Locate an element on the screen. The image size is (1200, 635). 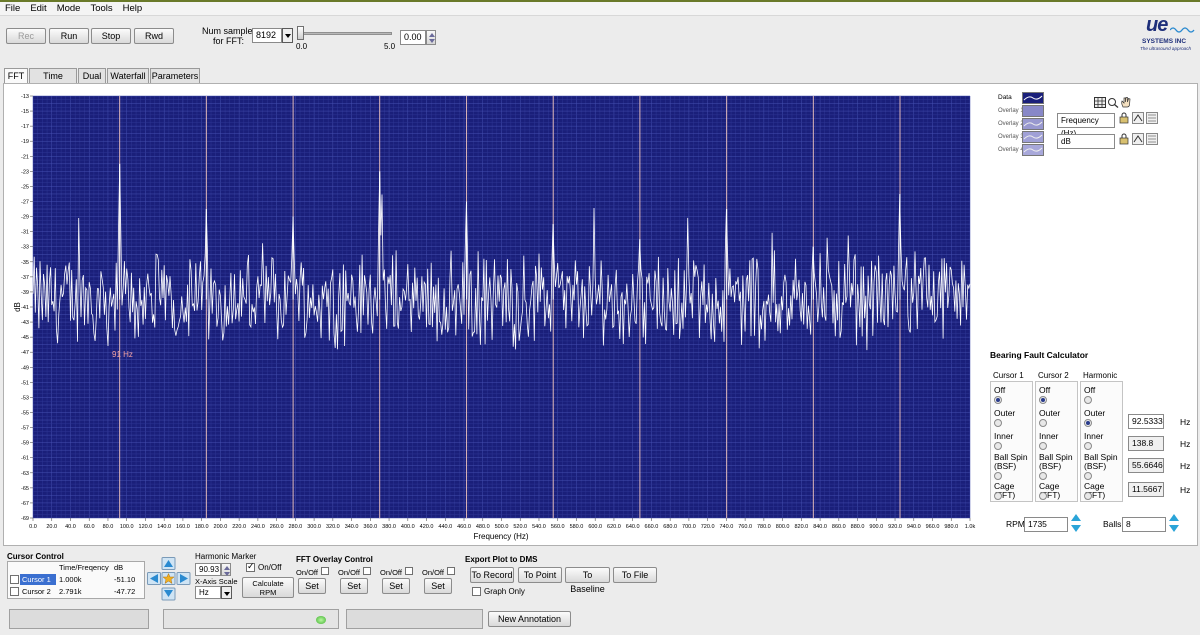
balls-up-arrow-icon is located at coordinates (1174, 517).